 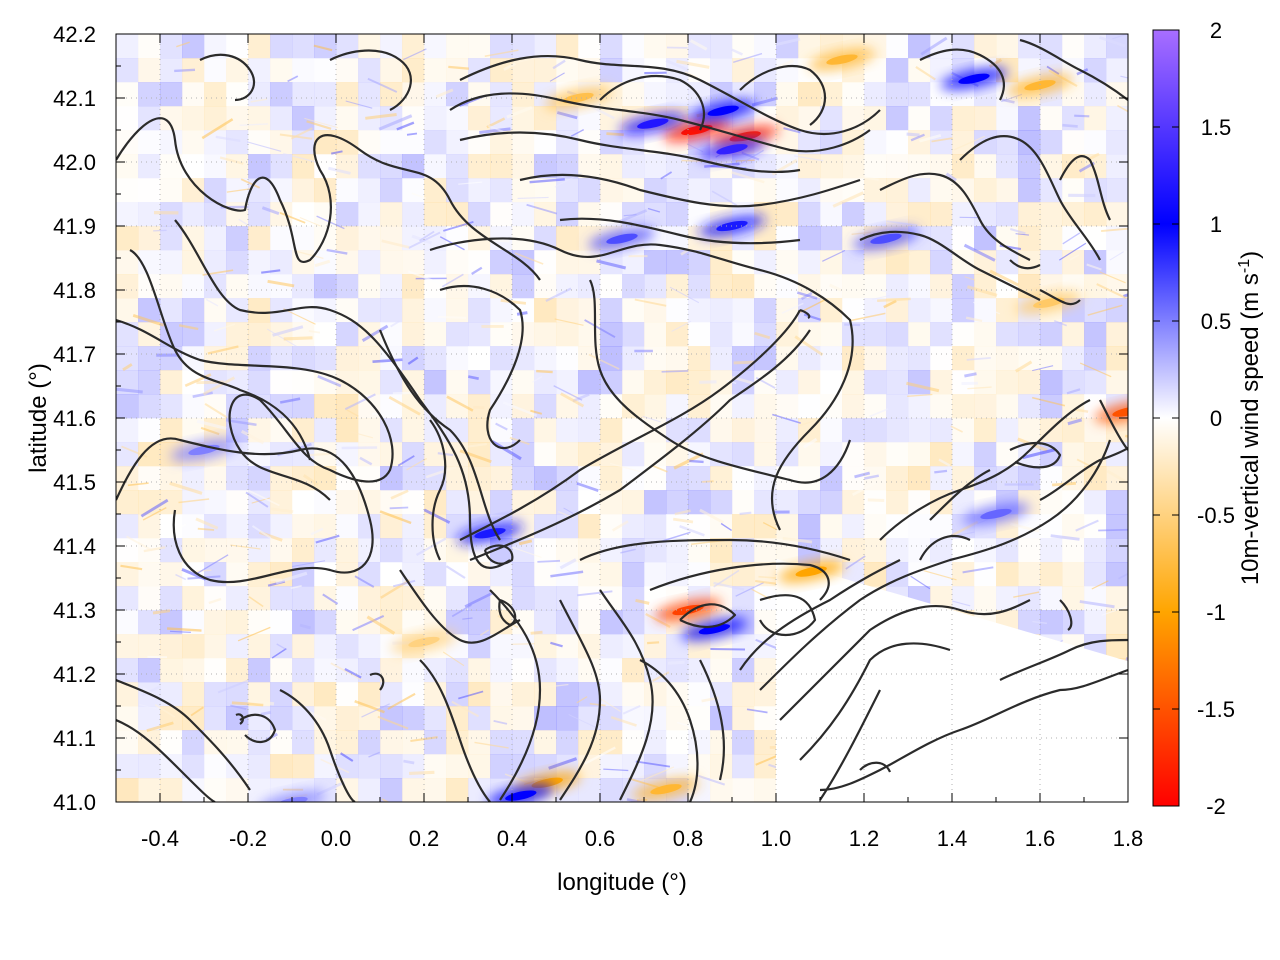 What do you see at coordinates (1216, 515) in the screenshot?
I see `colorbar-tick-label: -0.5` at bounding box center [1216, 515].